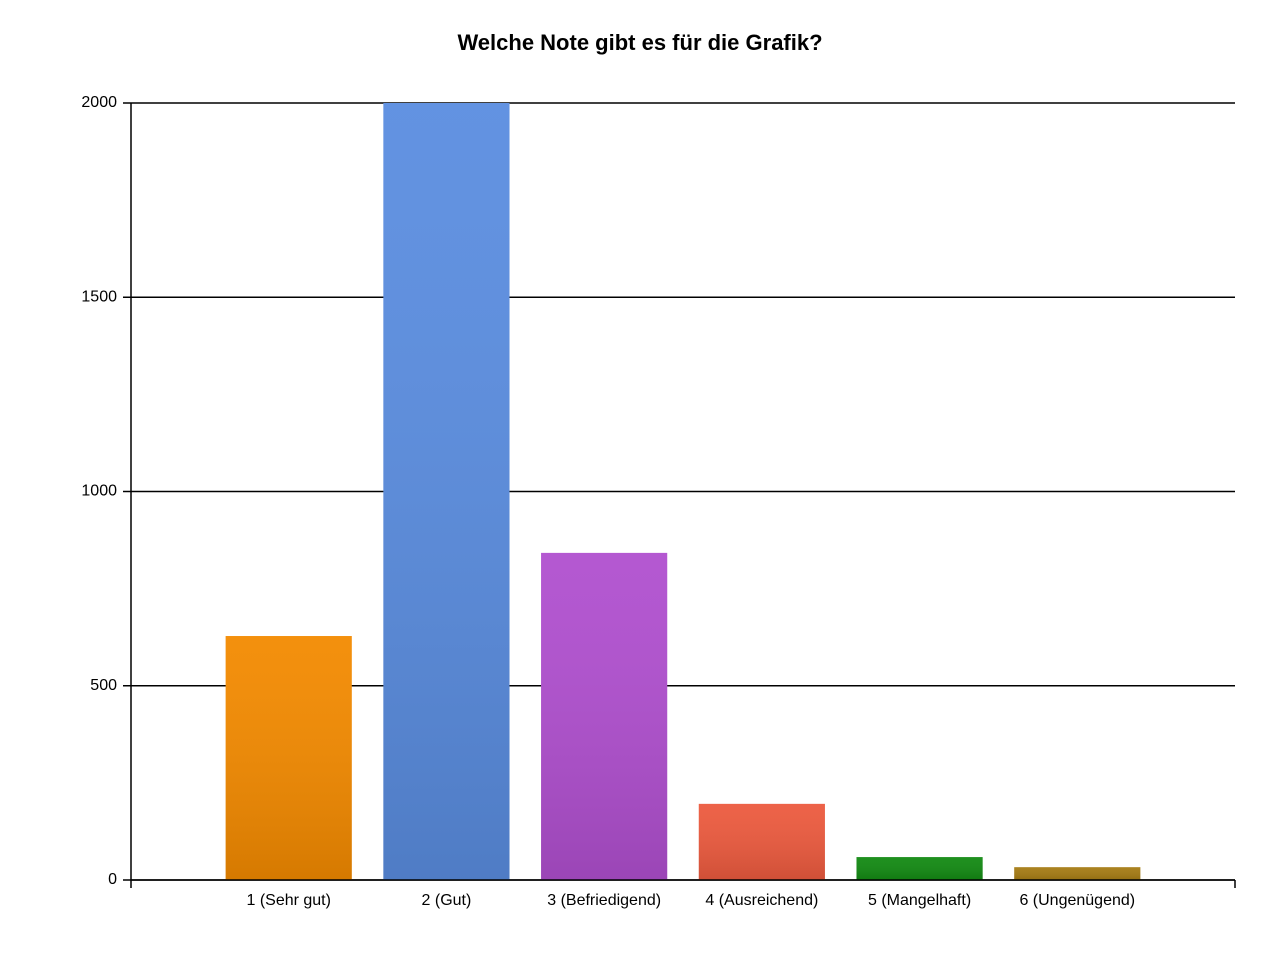 The image size is (1280, 960). I want to click on y-tick-label: 1500, so click(99, 296).